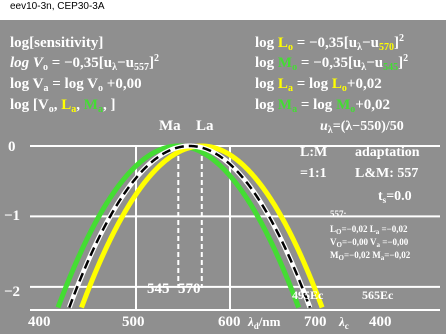 This screenshot has width=446, height=334. What do you see at coordinates (369, 230) in the screenshot?
I see `info-line-1: LO=−0,02 La =−0,02` at bounding box center [369, 230].